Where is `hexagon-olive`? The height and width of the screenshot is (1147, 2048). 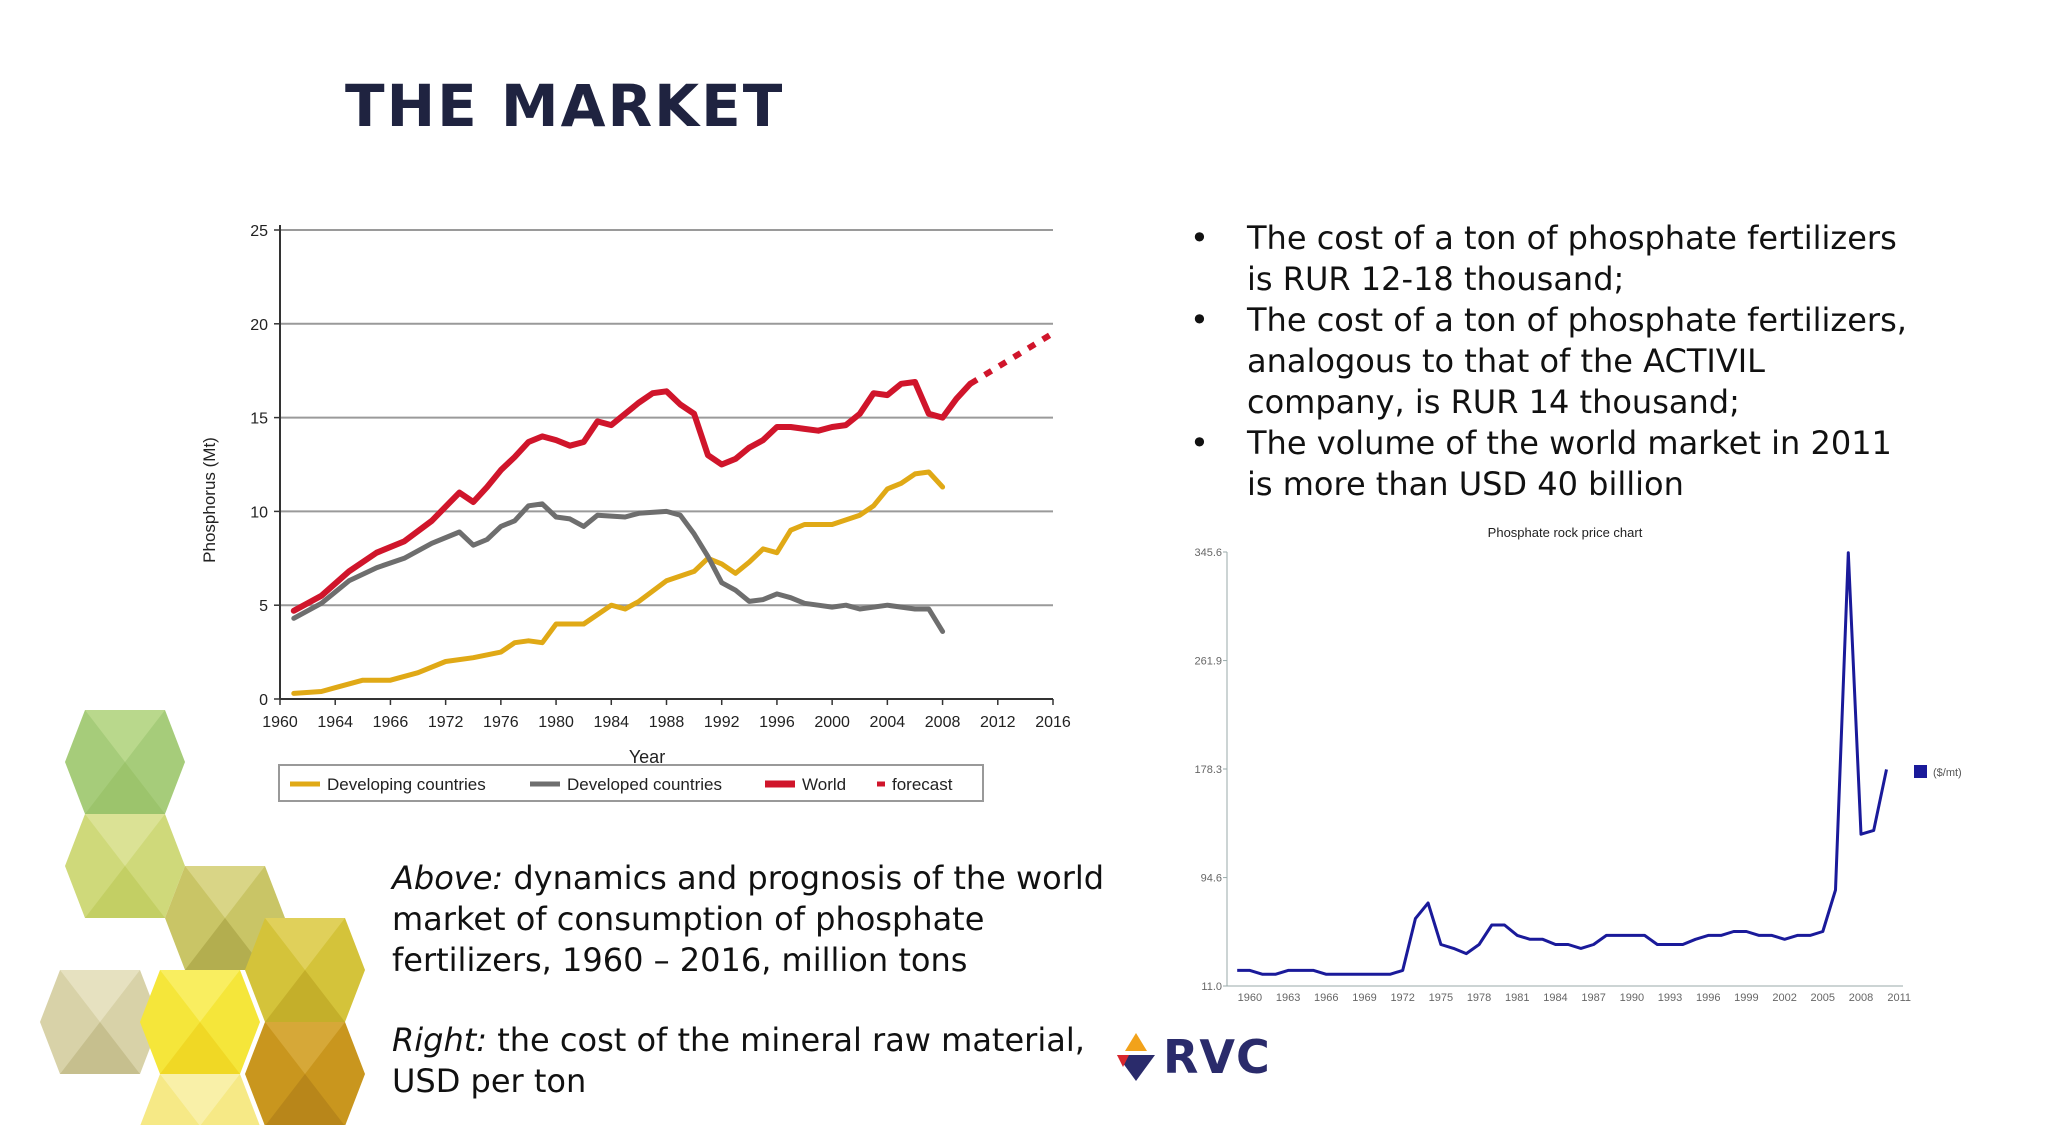
hexagon-olive is located at coordinates (305, 970).